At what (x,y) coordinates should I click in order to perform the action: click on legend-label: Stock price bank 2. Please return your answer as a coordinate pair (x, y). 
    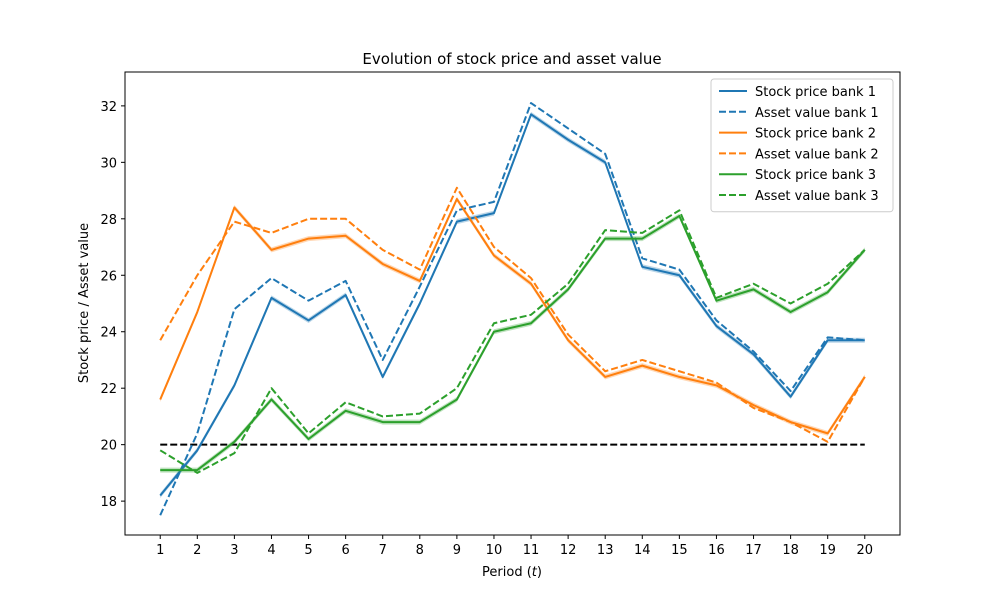
    Looking at the image, I should click on (815, 134).